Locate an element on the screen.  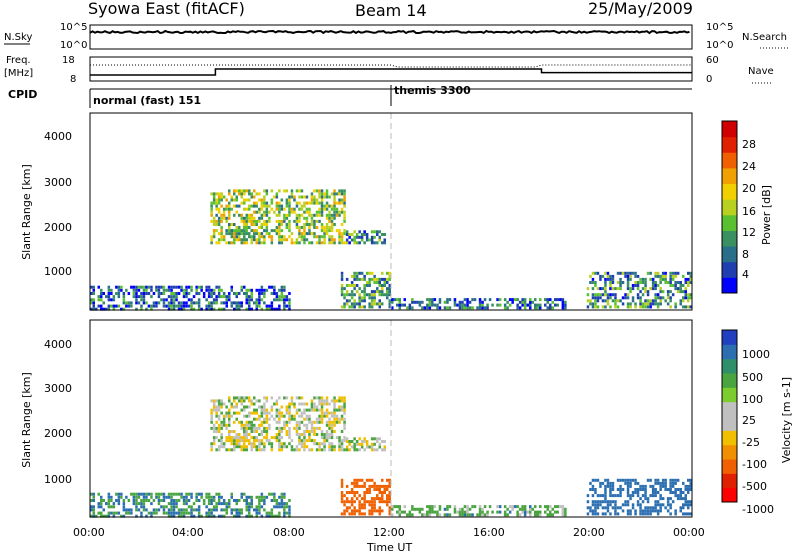
colorbar-swatch is located at coordinates (729, 207).